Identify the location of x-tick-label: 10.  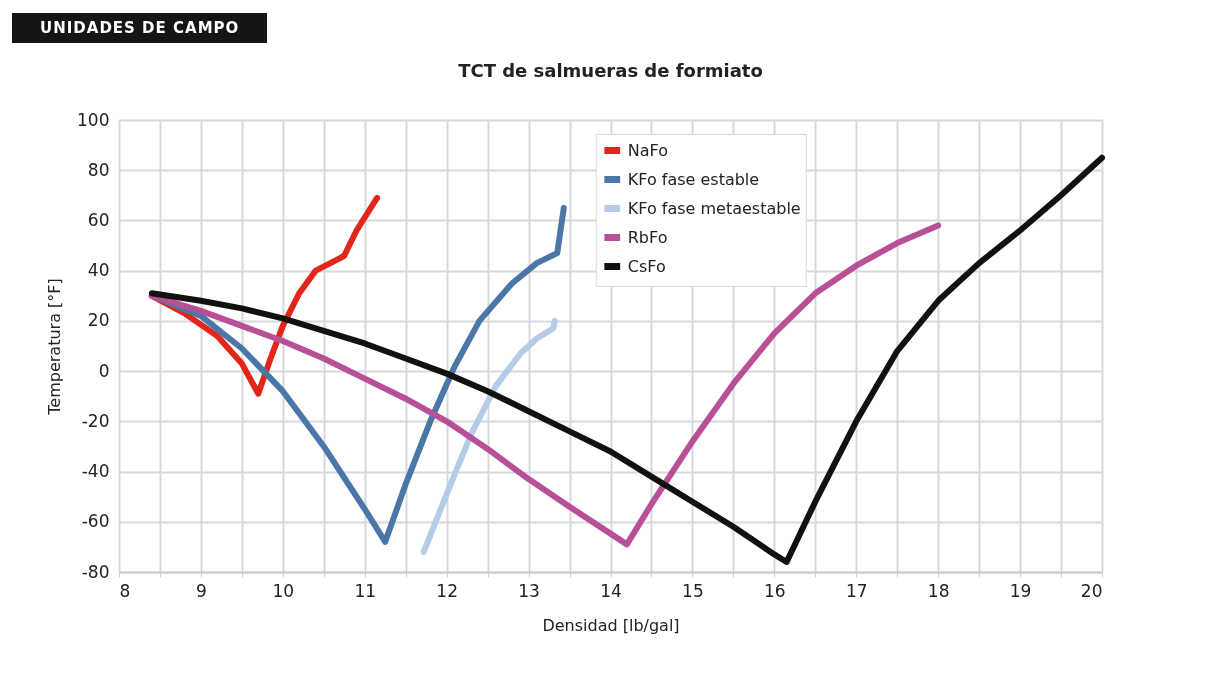
(283, 590).